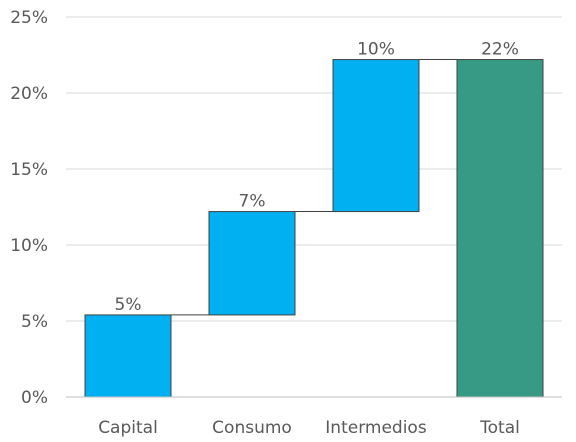 The image size is (576, 442). I want to click on y-tick-label: 25%, so click(29, 18).